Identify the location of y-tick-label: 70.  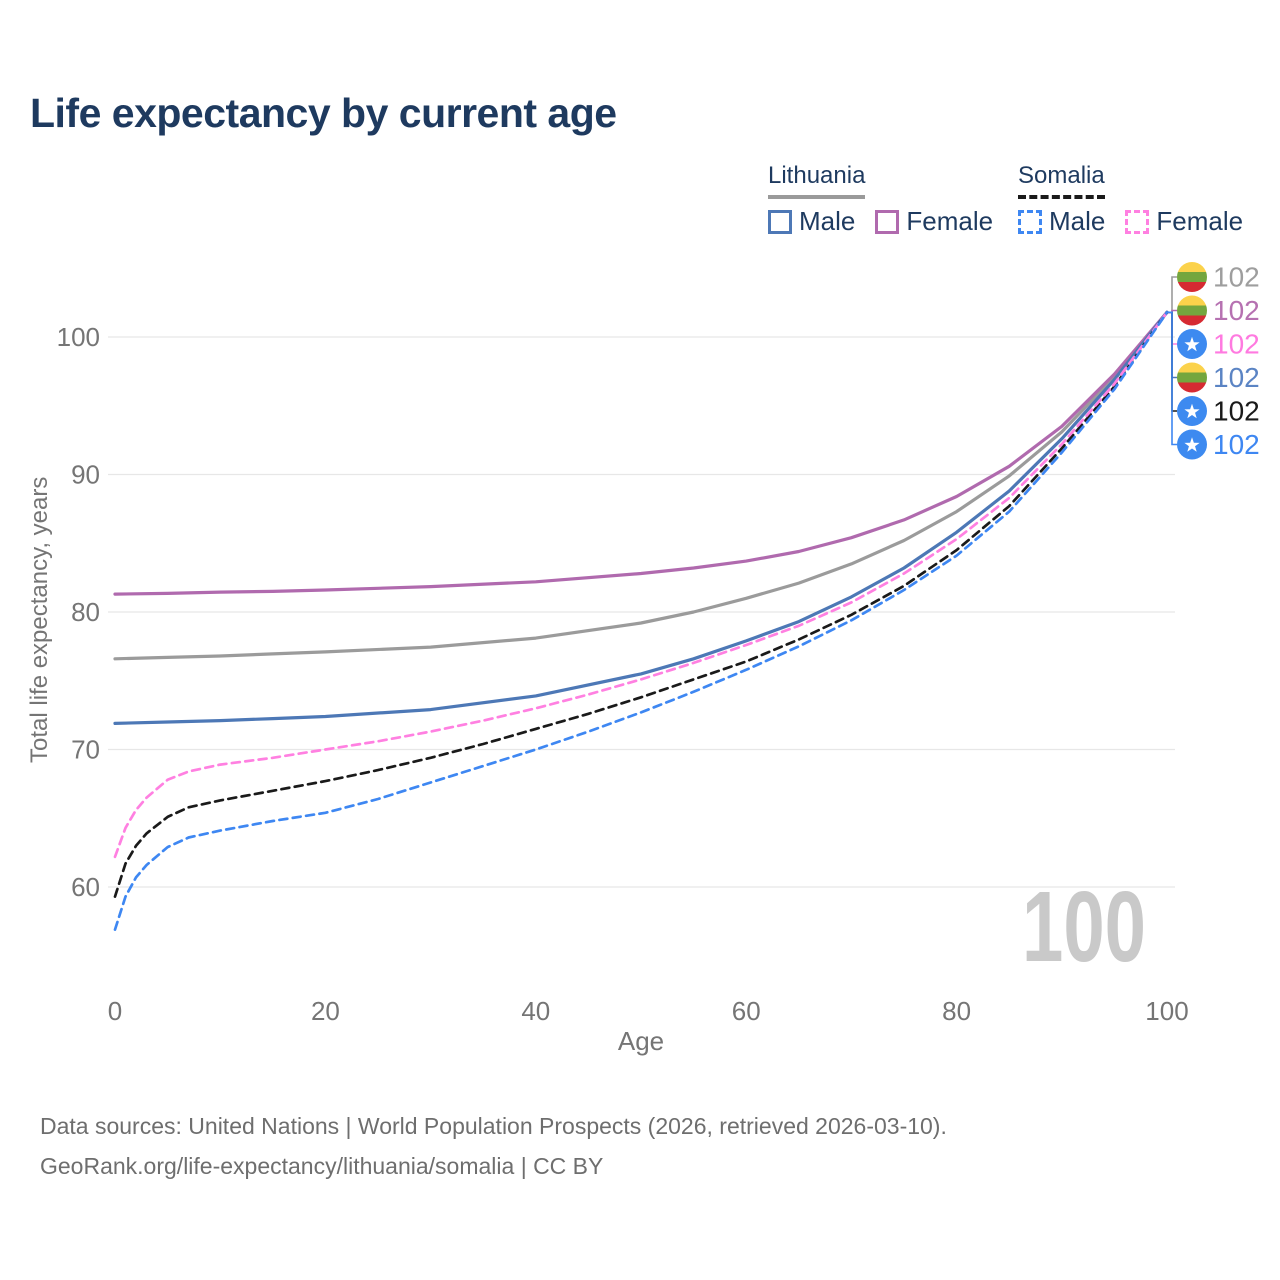
(85, 750).